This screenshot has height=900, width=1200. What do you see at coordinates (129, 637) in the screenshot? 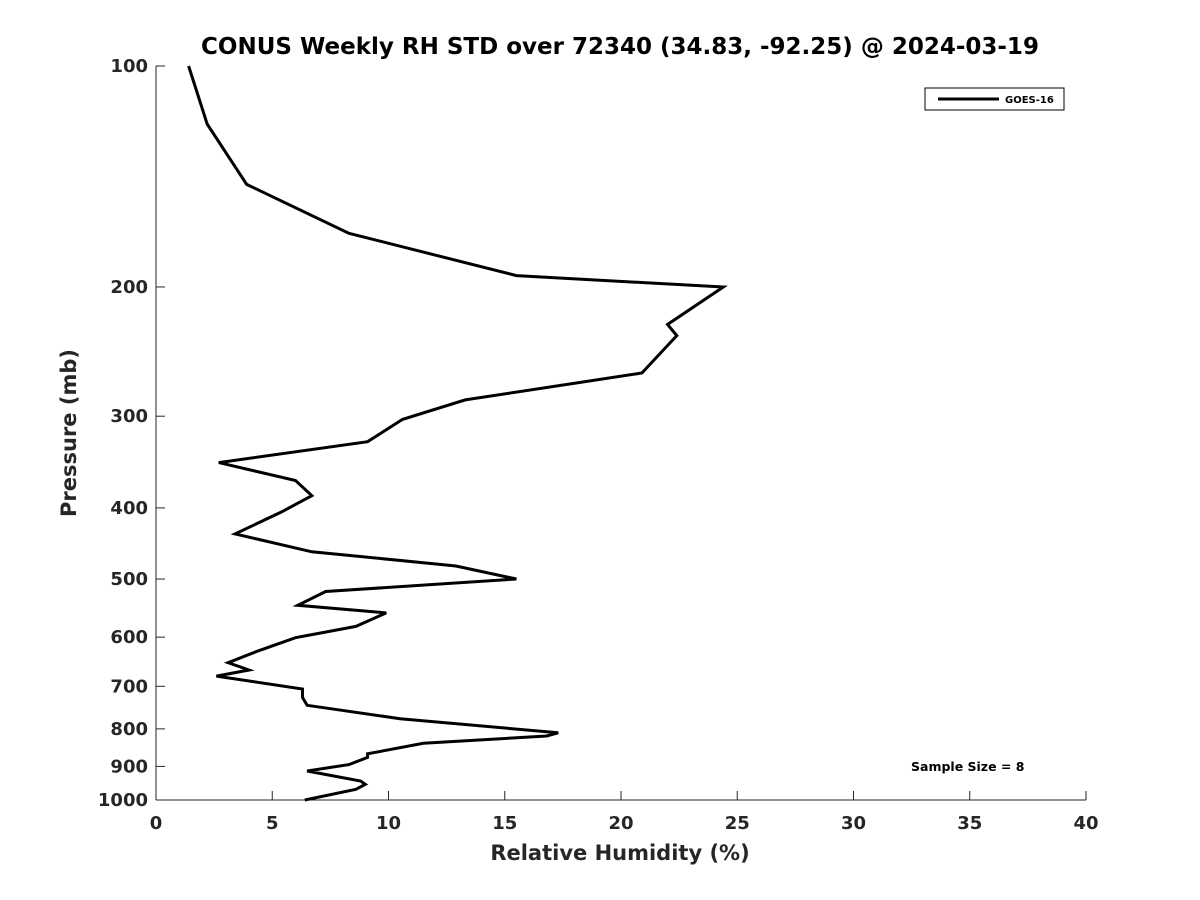
I see `y-tick-label: 600` at bounding box center [129, 637].